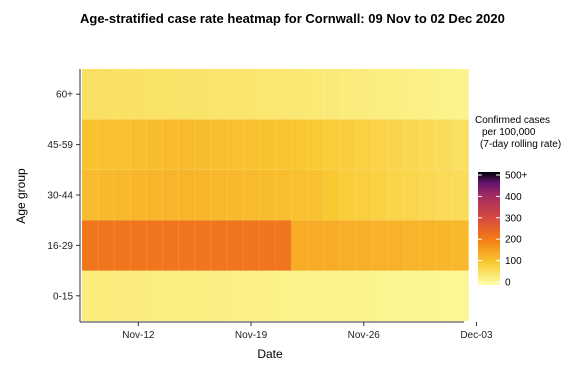  I want to click on y-tick-label: 0-15, so click(63, 296).